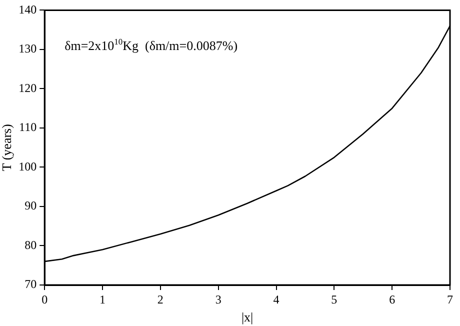 Image resolution: width=460 pixels, height=326 pixels. Describe the element at coordinates (160, 299) in the screenshot. I see `x-tick-label: 2` at that location.